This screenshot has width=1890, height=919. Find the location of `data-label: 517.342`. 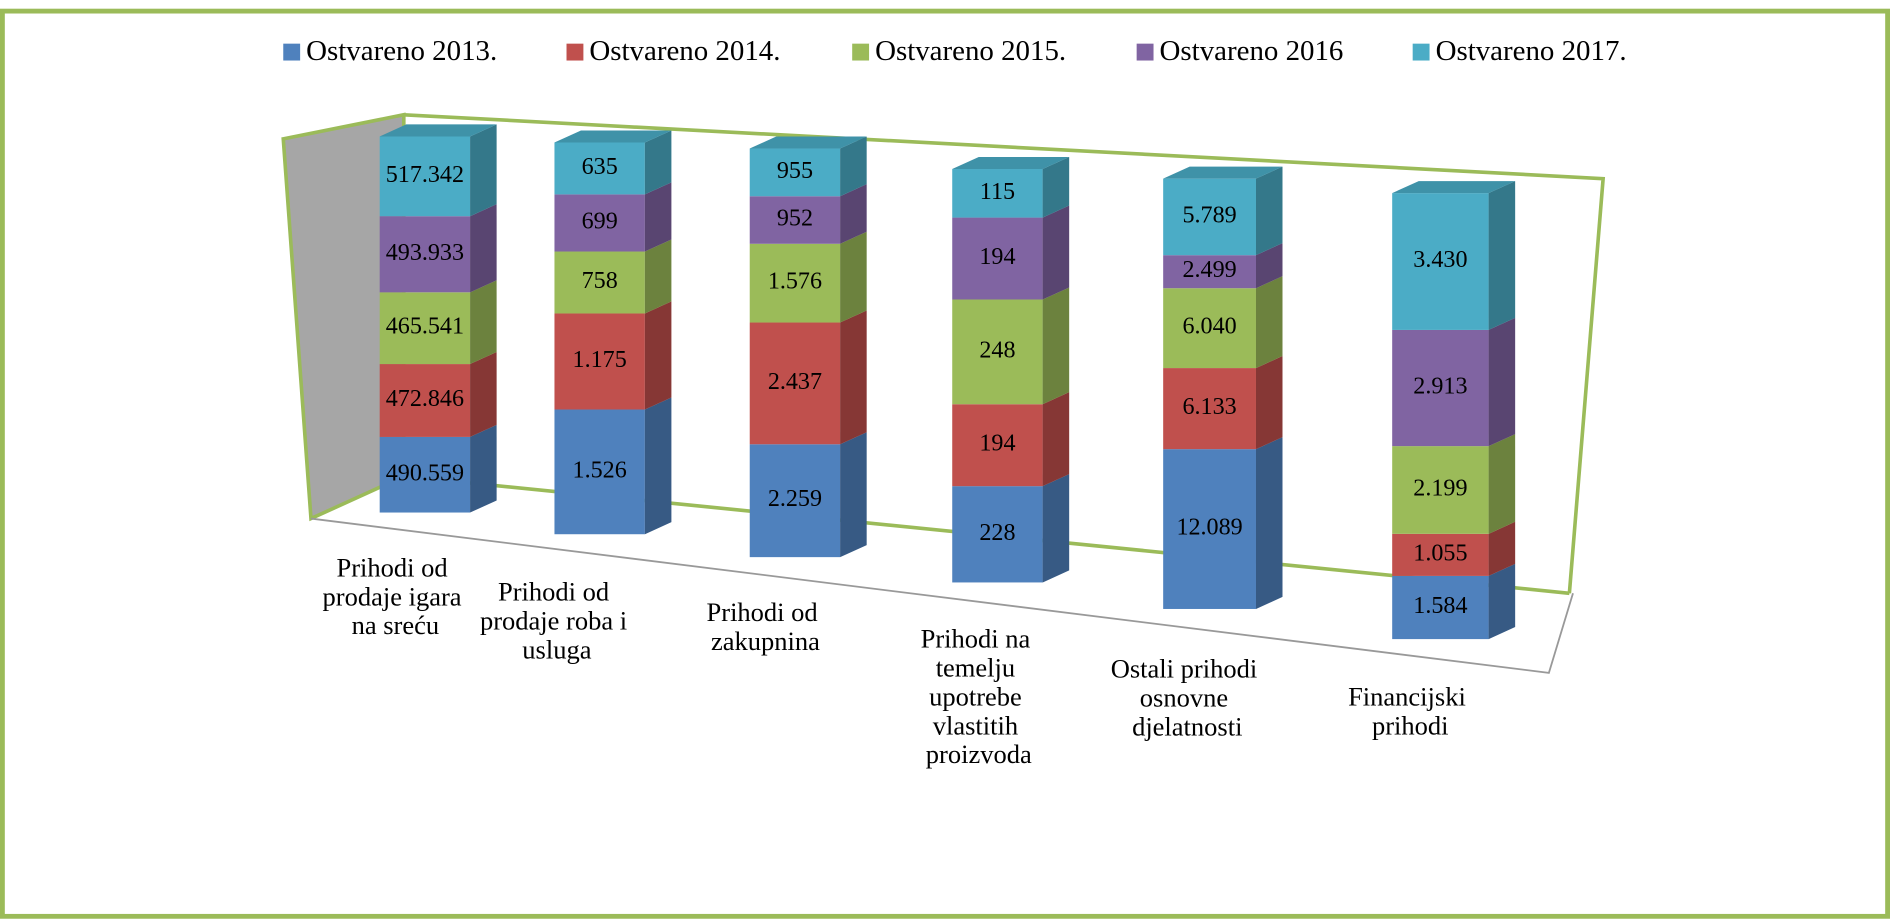

data-label: 517.342 is located at coordinates (425, 175).